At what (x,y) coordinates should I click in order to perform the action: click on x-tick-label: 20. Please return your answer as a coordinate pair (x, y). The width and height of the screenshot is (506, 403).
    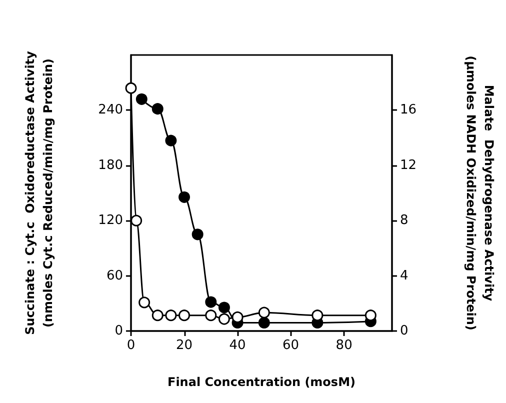
    Looking at the image, I should click on (184, 345).